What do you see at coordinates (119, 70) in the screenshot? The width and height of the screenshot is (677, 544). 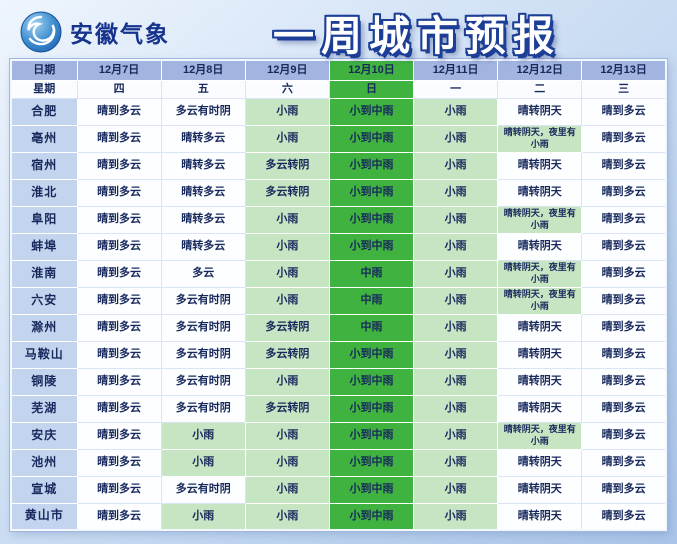 I see `date-header: 12月7日` at bounding box center [119, 70].